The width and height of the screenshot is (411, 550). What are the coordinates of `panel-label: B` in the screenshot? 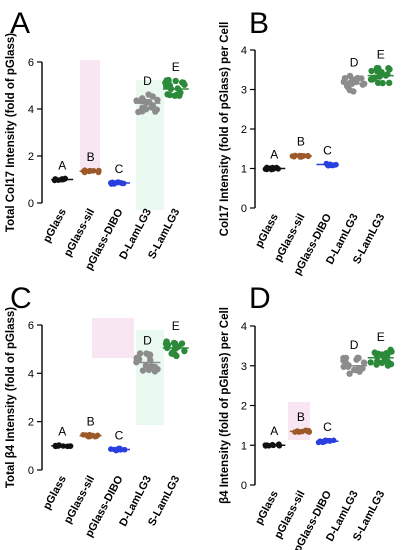 It's located at (259, 23).